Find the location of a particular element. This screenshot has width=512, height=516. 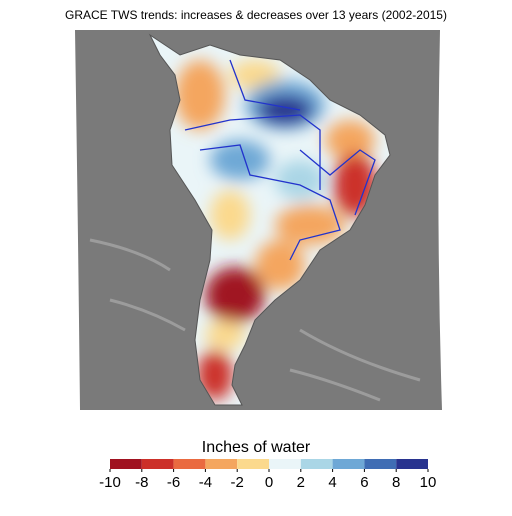

colorbar-tick-label: 2 is located at coordinates (301, 482).